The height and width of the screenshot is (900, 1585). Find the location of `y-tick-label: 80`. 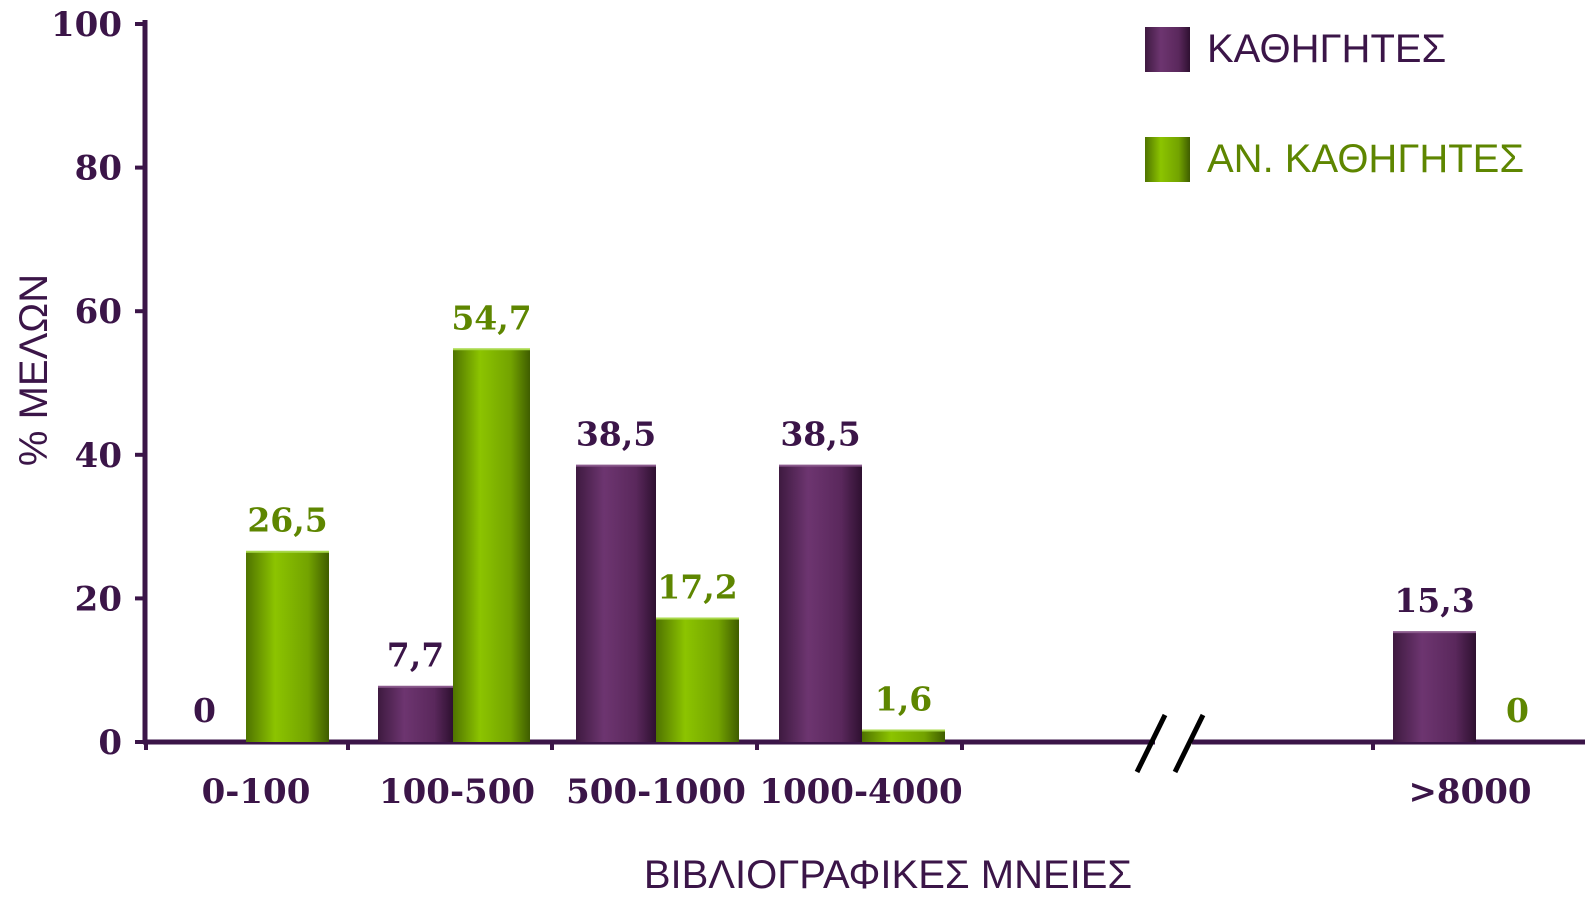

y-tick-label: 80 is located at coordinates (98, 169).